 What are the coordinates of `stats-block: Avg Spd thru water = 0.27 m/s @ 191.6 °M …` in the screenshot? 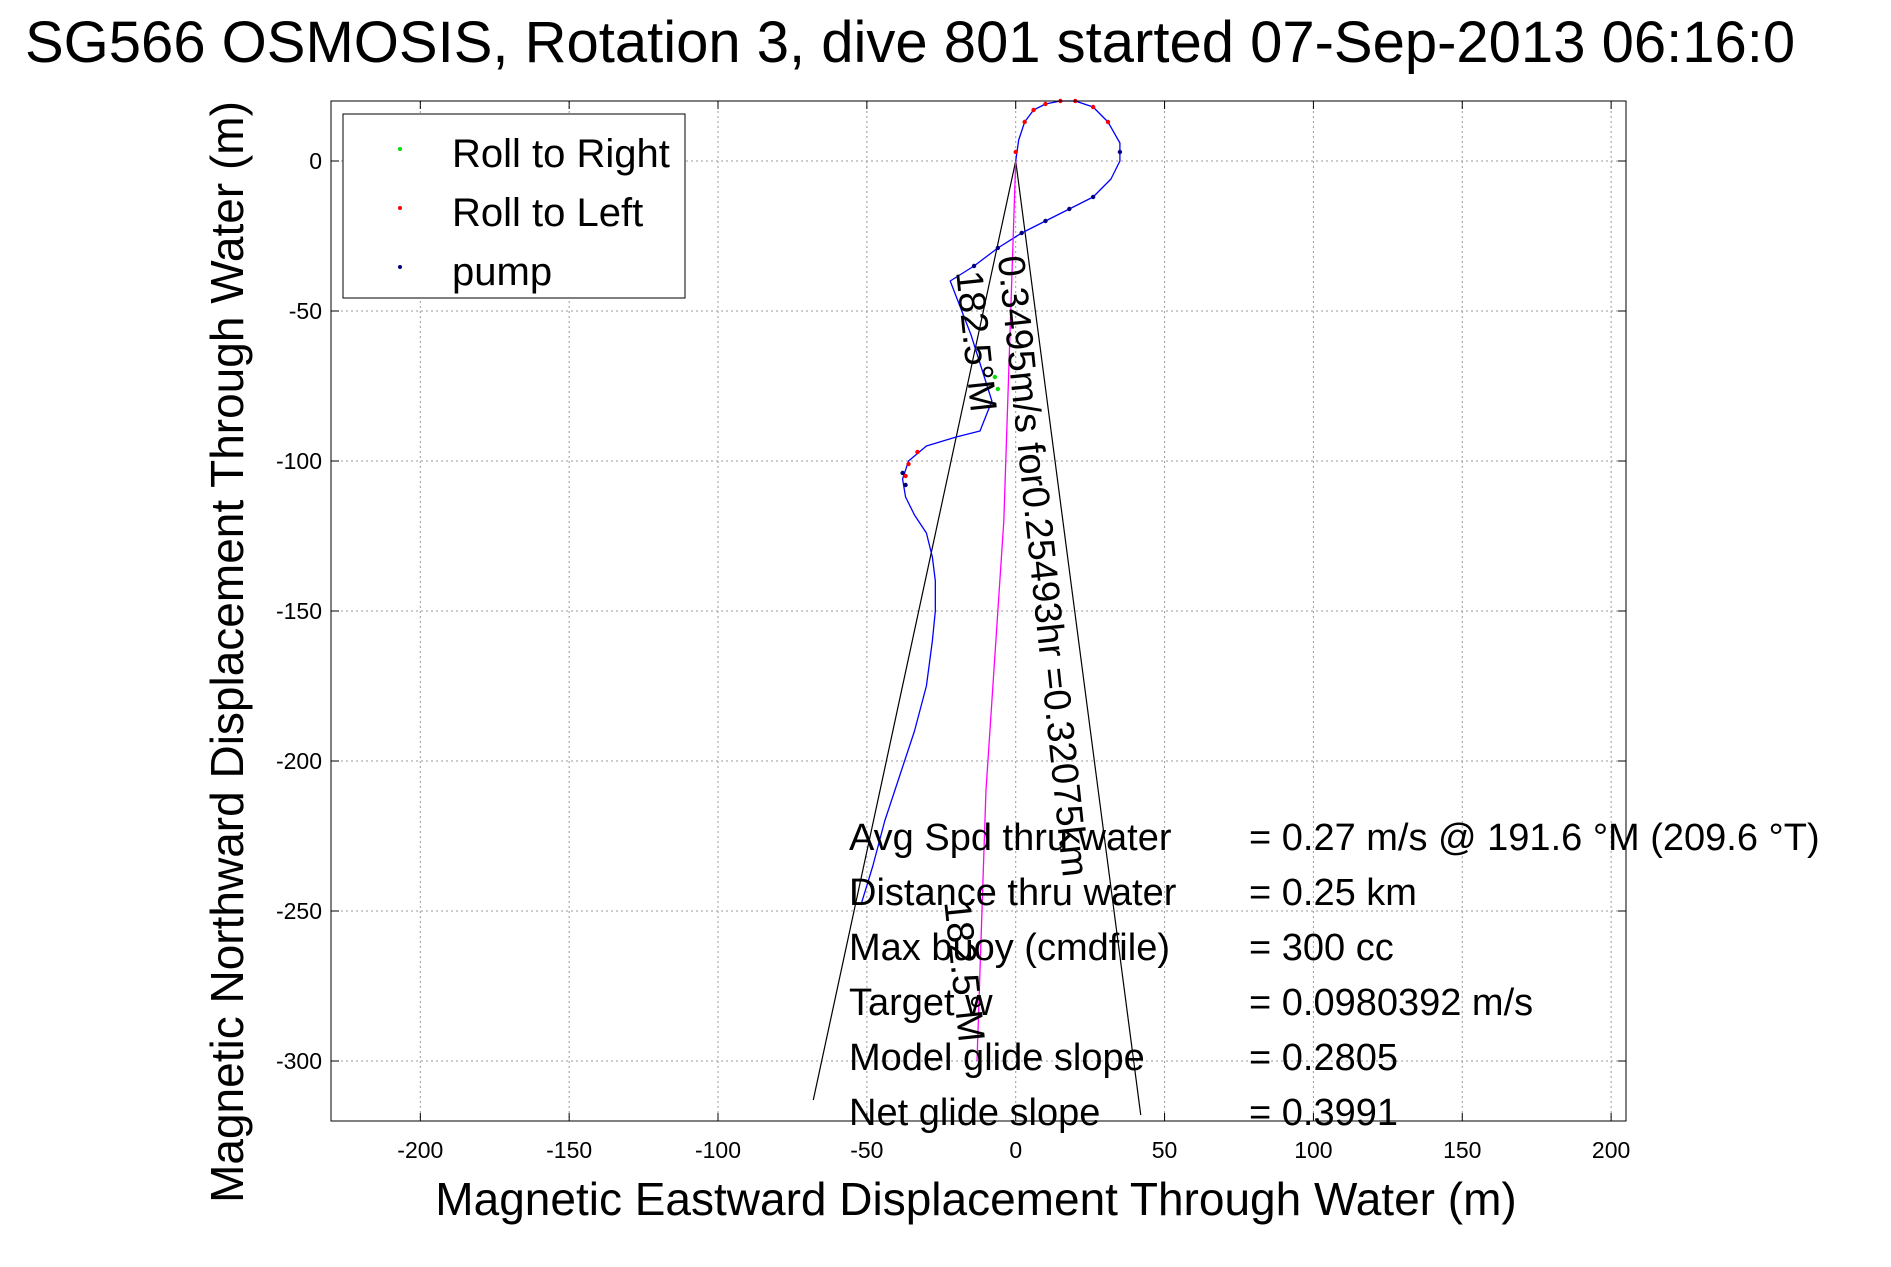 It's located at (1334, 975).